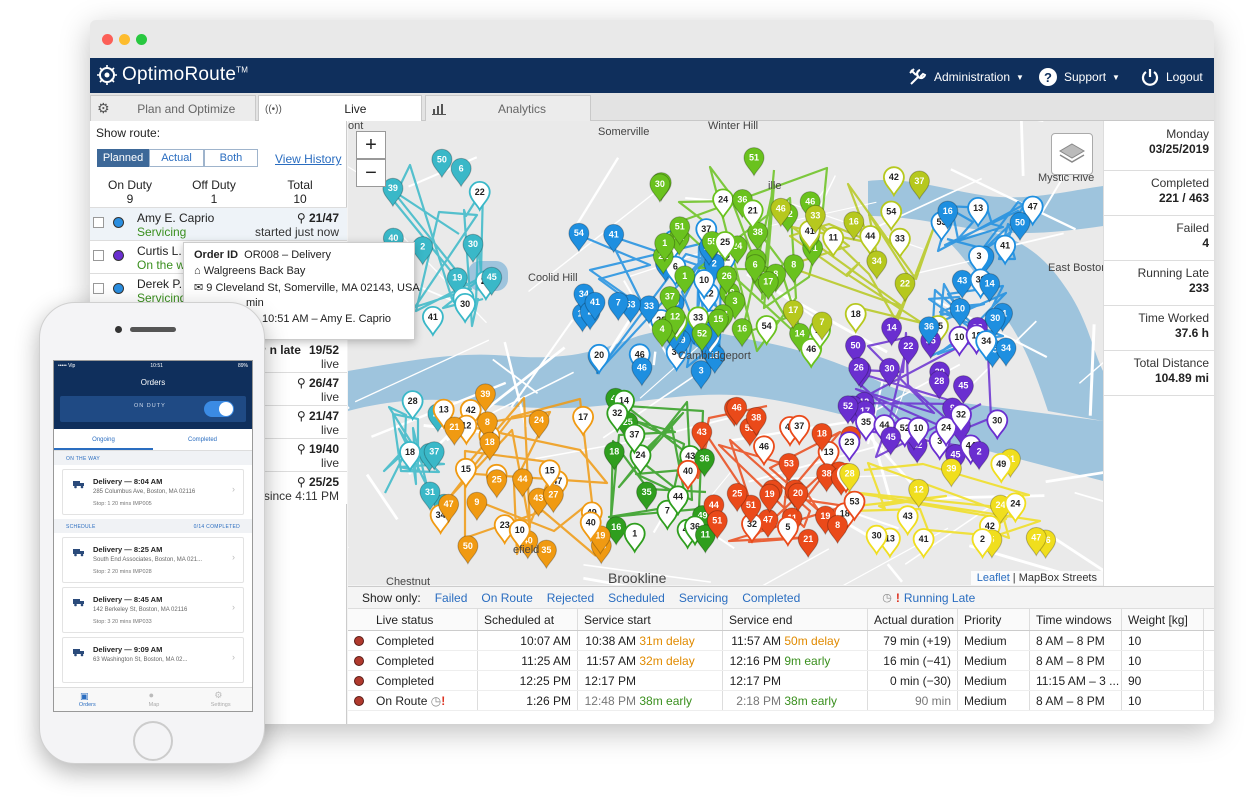 The width and height of the screenshot is (1249, 806). What do you see at coordinates (123, 158) in the screenshot?
I see `segment-planned: Planned` at bounding box center [123, 158].